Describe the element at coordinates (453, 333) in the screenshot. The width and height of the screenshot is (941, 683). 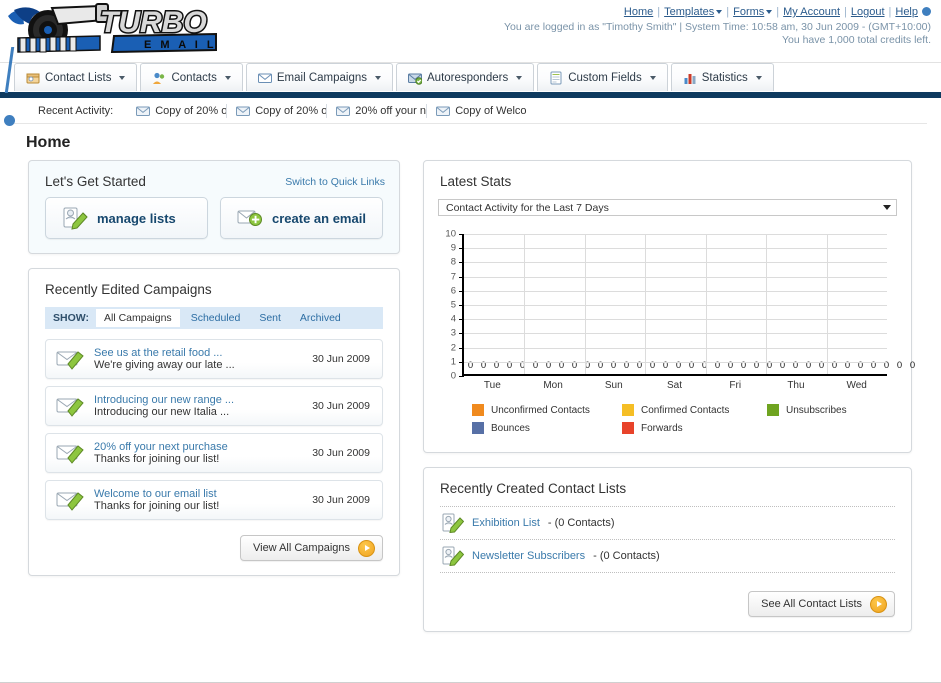
I see `chart-y-tick-label: 3` at that location.